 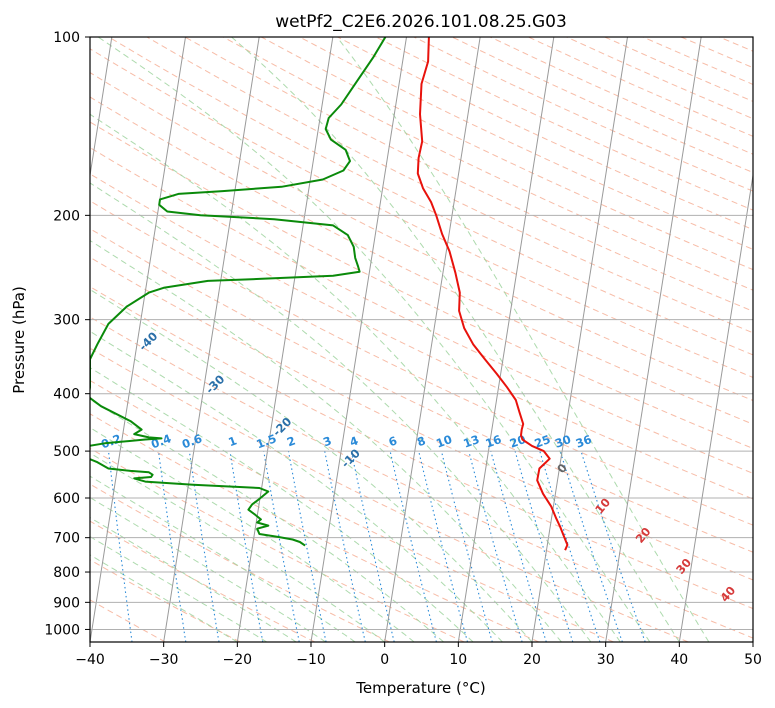 I want to click on mixing-ratio-label: 25, so click(x=543, y=441).